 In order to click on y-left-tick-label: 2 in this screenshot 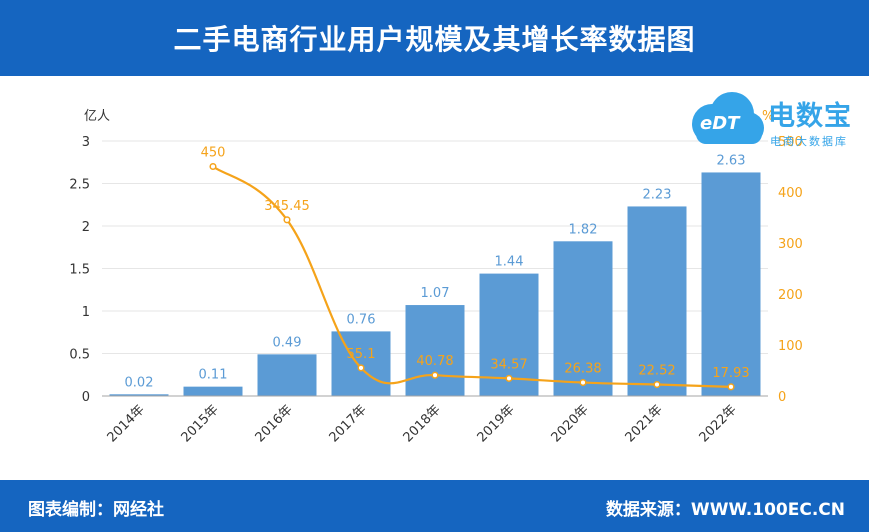, I will do `click(86, 227)`.